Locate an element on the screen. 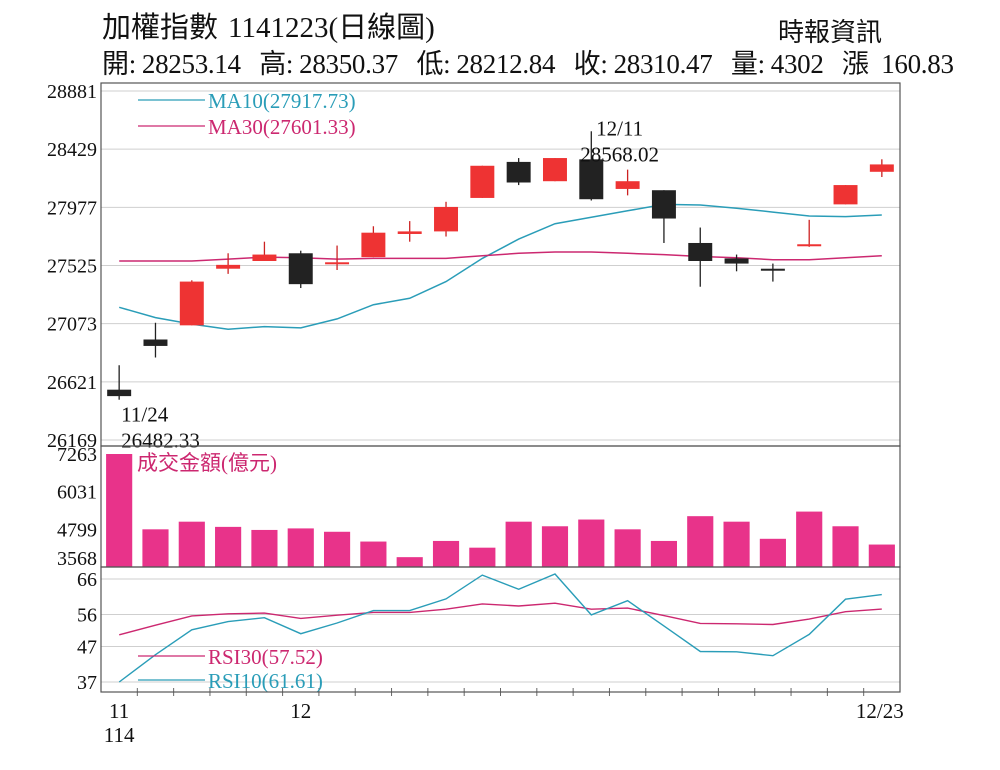  rsi-tick-label: 47 is located at coordinates (87, 647).